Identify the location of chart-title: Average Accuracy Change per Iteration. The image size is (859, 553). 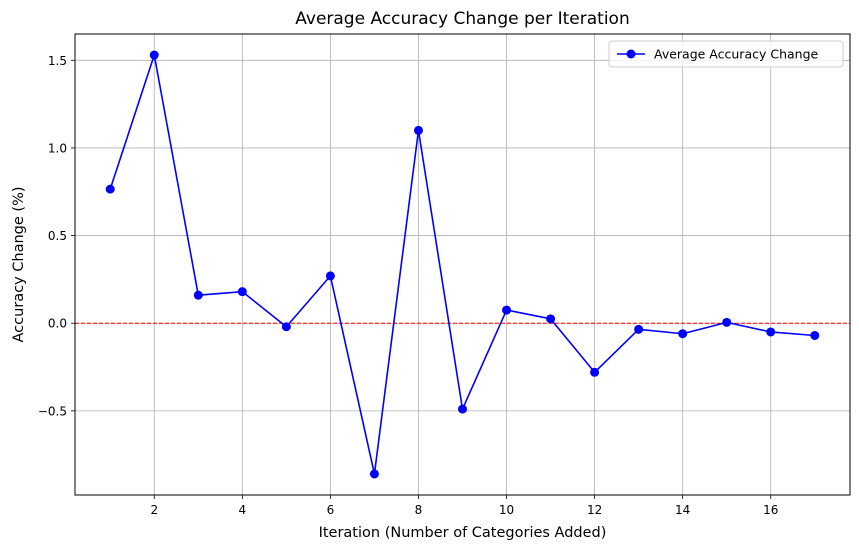
(462, 19).